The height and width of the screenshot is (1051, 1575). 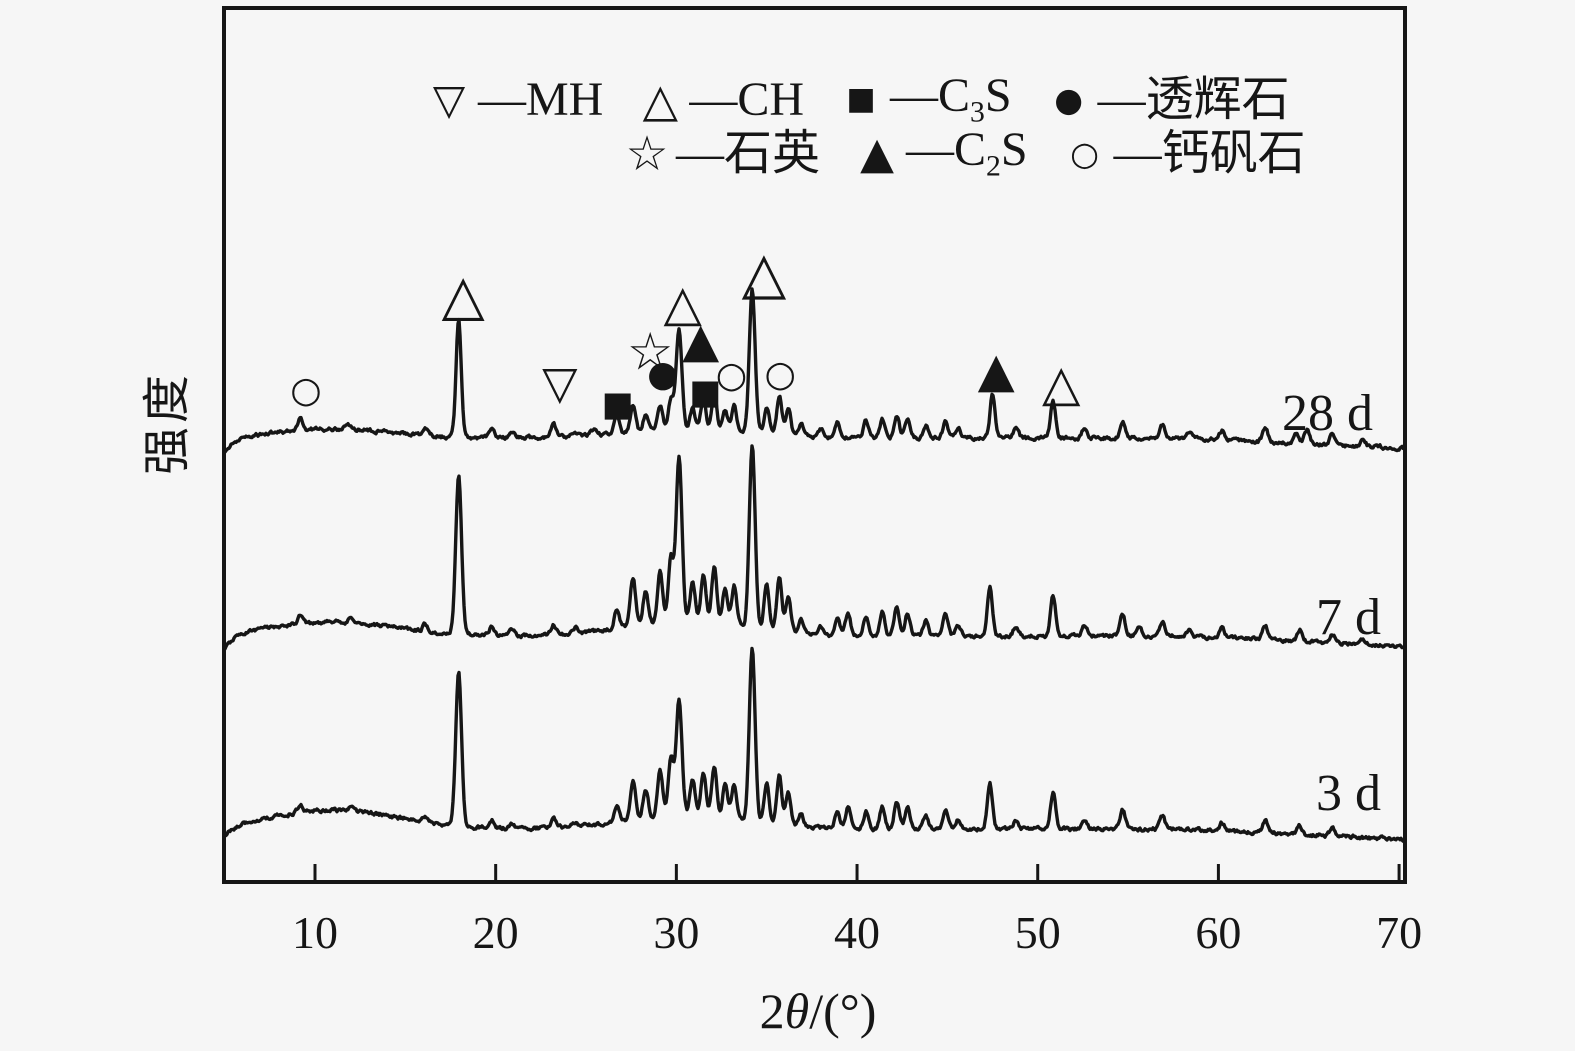 What do you see at coordinates (449, 99) in the screenshot?
I see `open-down-triangle-icon: ▽` at bounding box center [449, 99].